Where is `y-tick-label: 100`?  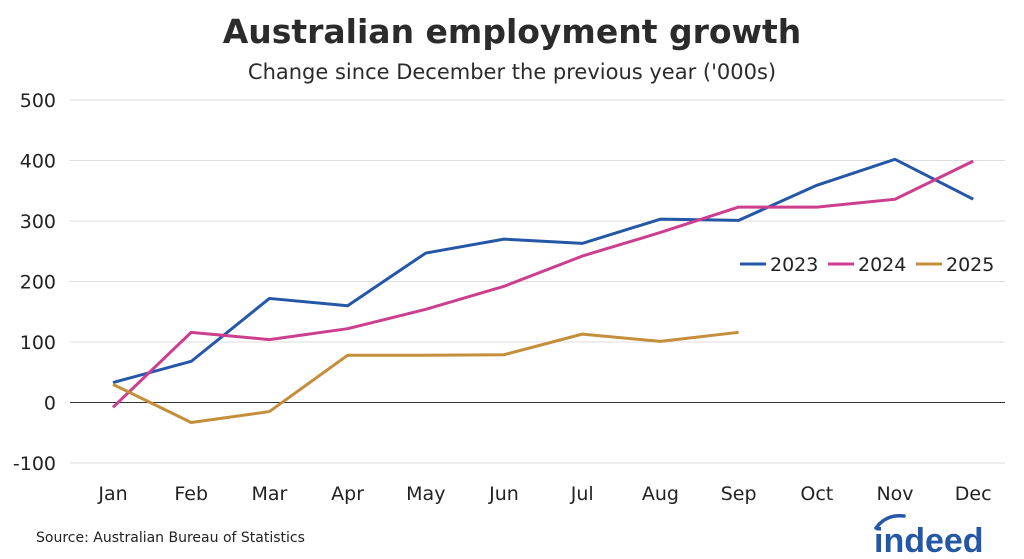 y-tick-label: 100 is located at coordinates (38, 343).